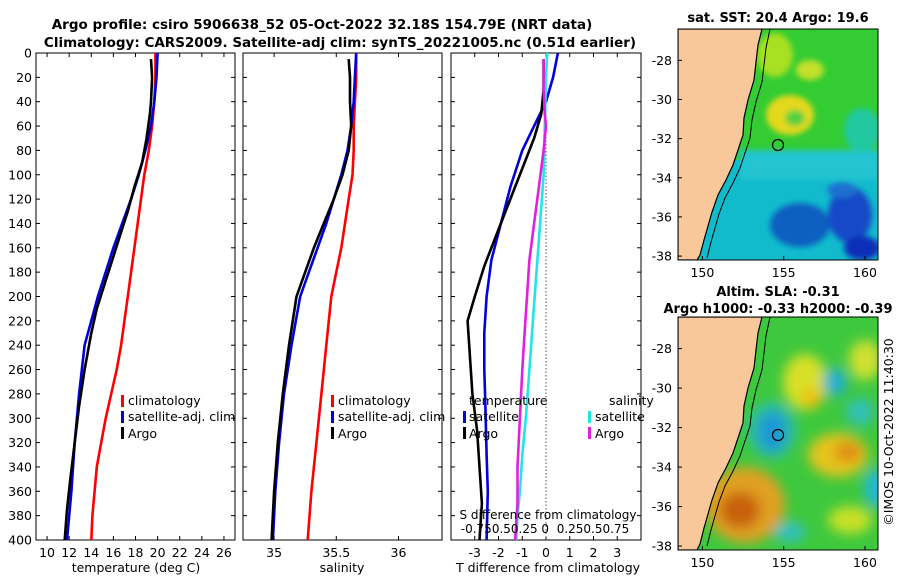 This screenshot has width=900, height=580. What do you see at coordinates (24, 150) in the screenshot?
I see `y-tick-label: 80` at bounding box center [24, 150].